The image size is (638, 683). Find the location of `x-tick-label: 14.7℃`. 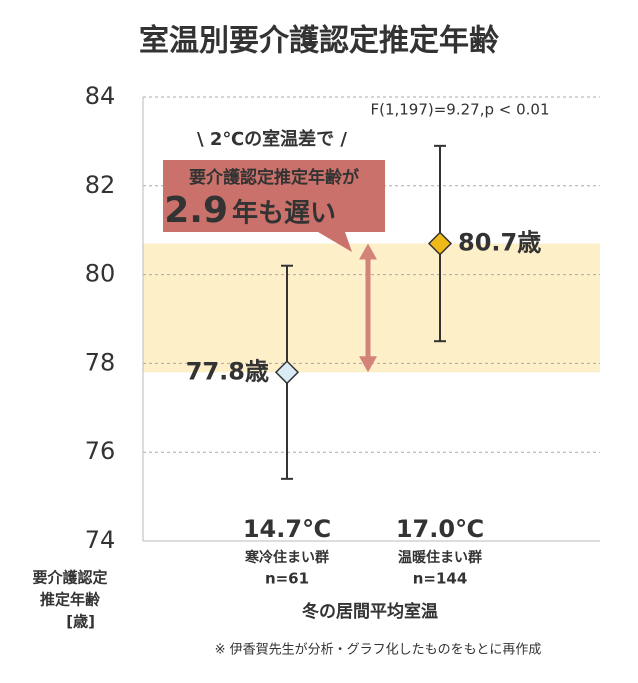

x-tick-label: 14.7℃ is located at coordinates (287, 529).